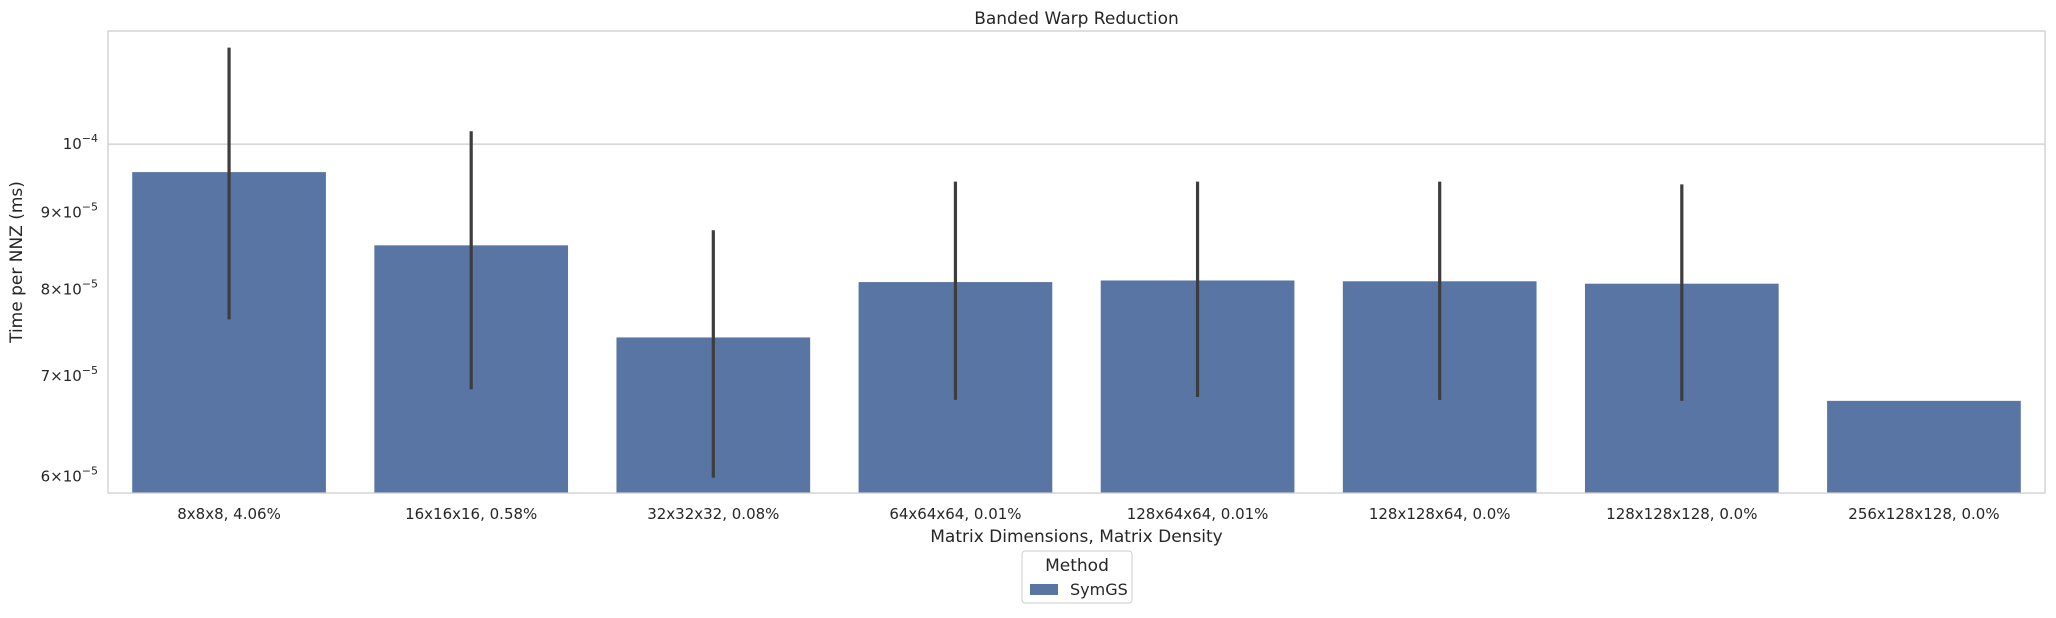 Image resolution: width=2056 pixels, height=618 pixels. What do you see at coordinates (471, 514) in the screenshot?
I see `x-tick-label: 16x16x16, 0.58%` at bounding box center [471, 514].